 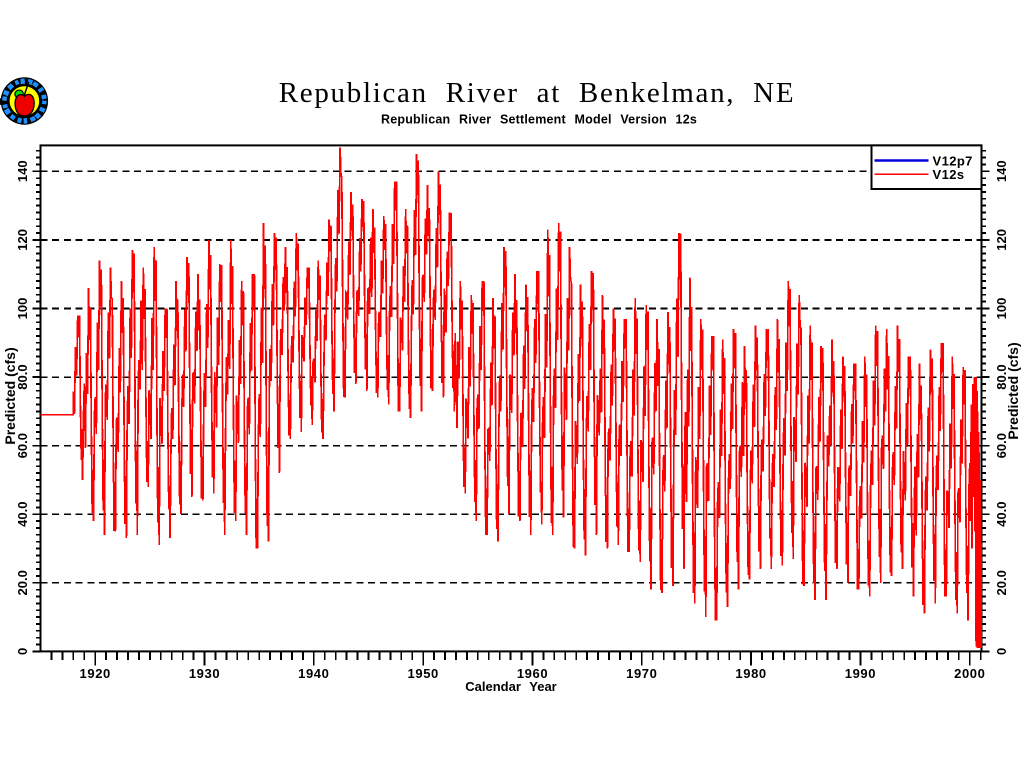 What do you see at coordinates (95, 673) in the screenshot?
I see `svg-text: 1920` at bounding box center [95, 673].